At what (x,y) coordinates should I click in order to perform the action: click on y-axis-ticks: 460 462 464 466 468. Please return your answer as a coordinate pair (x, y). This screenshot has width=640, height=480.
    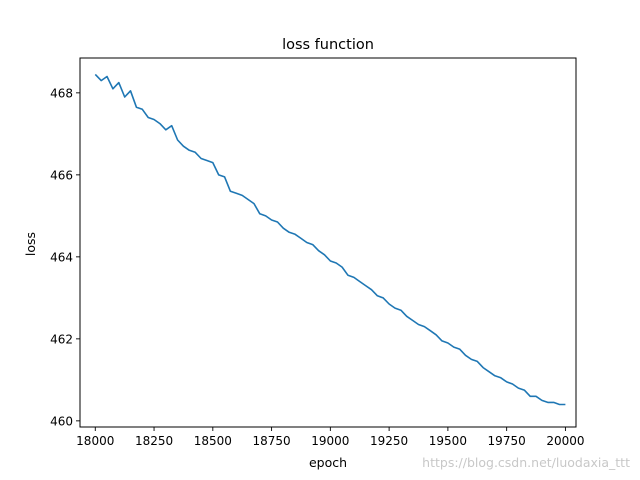
    Looking at the image, I should click on (65, 257).